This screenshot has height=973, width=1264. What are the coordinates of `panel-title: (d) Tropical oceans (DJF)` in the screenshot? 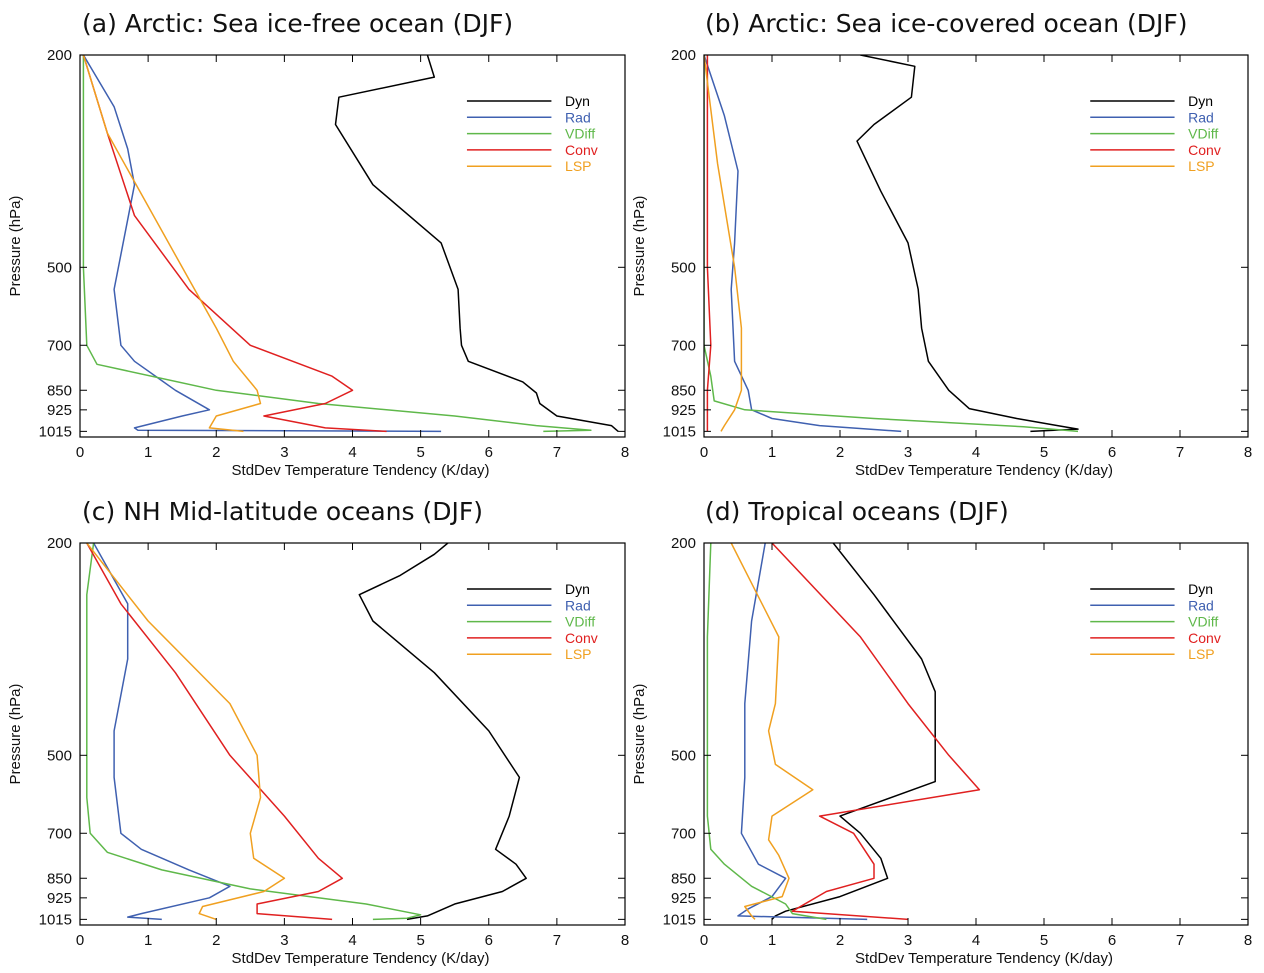 It's located at (857, 511).